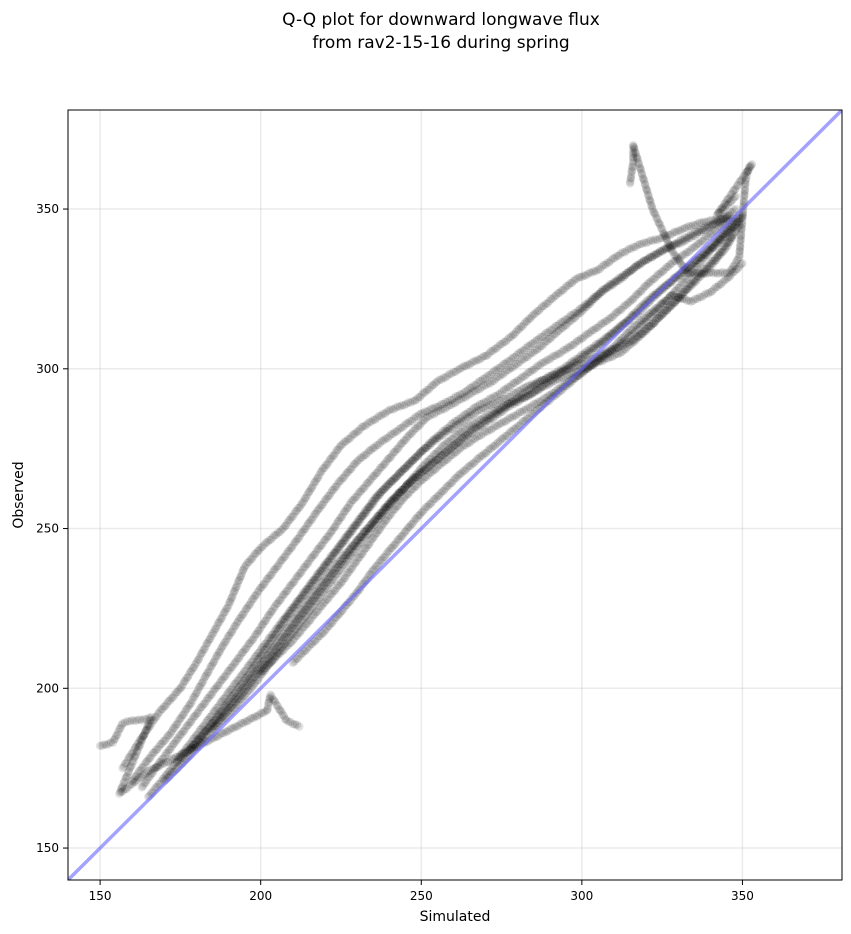  What do you see at coordinates (47, 529) in the screenshot?
I see `y-tick-label: 250` at bounding box center [47, 529].